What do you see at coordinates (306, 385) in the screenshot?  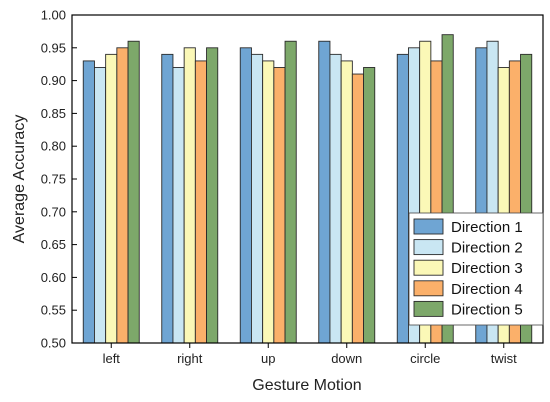 I see `x-axis-title: Gesture Motion` at bounding box center [306, 385].